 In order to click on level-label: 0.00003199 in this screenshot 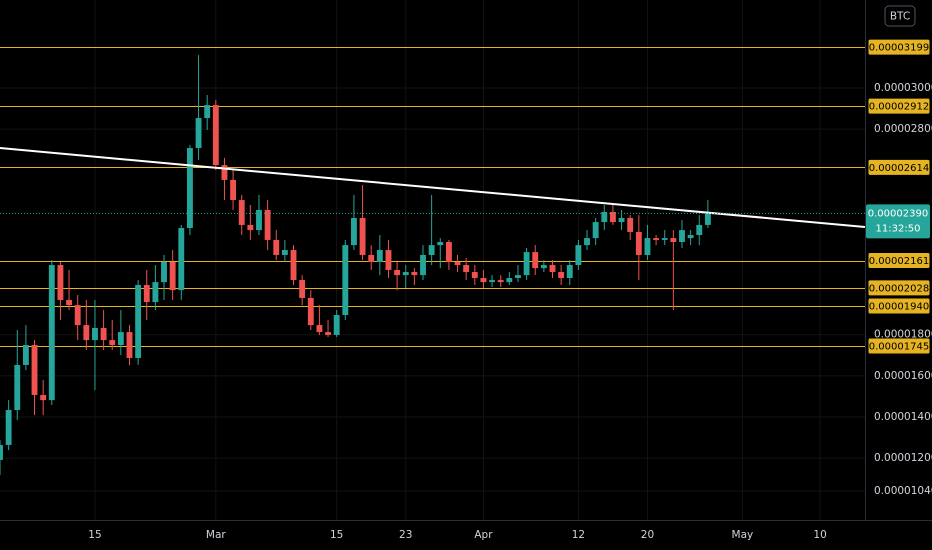, I will do `click(899, 48)`.